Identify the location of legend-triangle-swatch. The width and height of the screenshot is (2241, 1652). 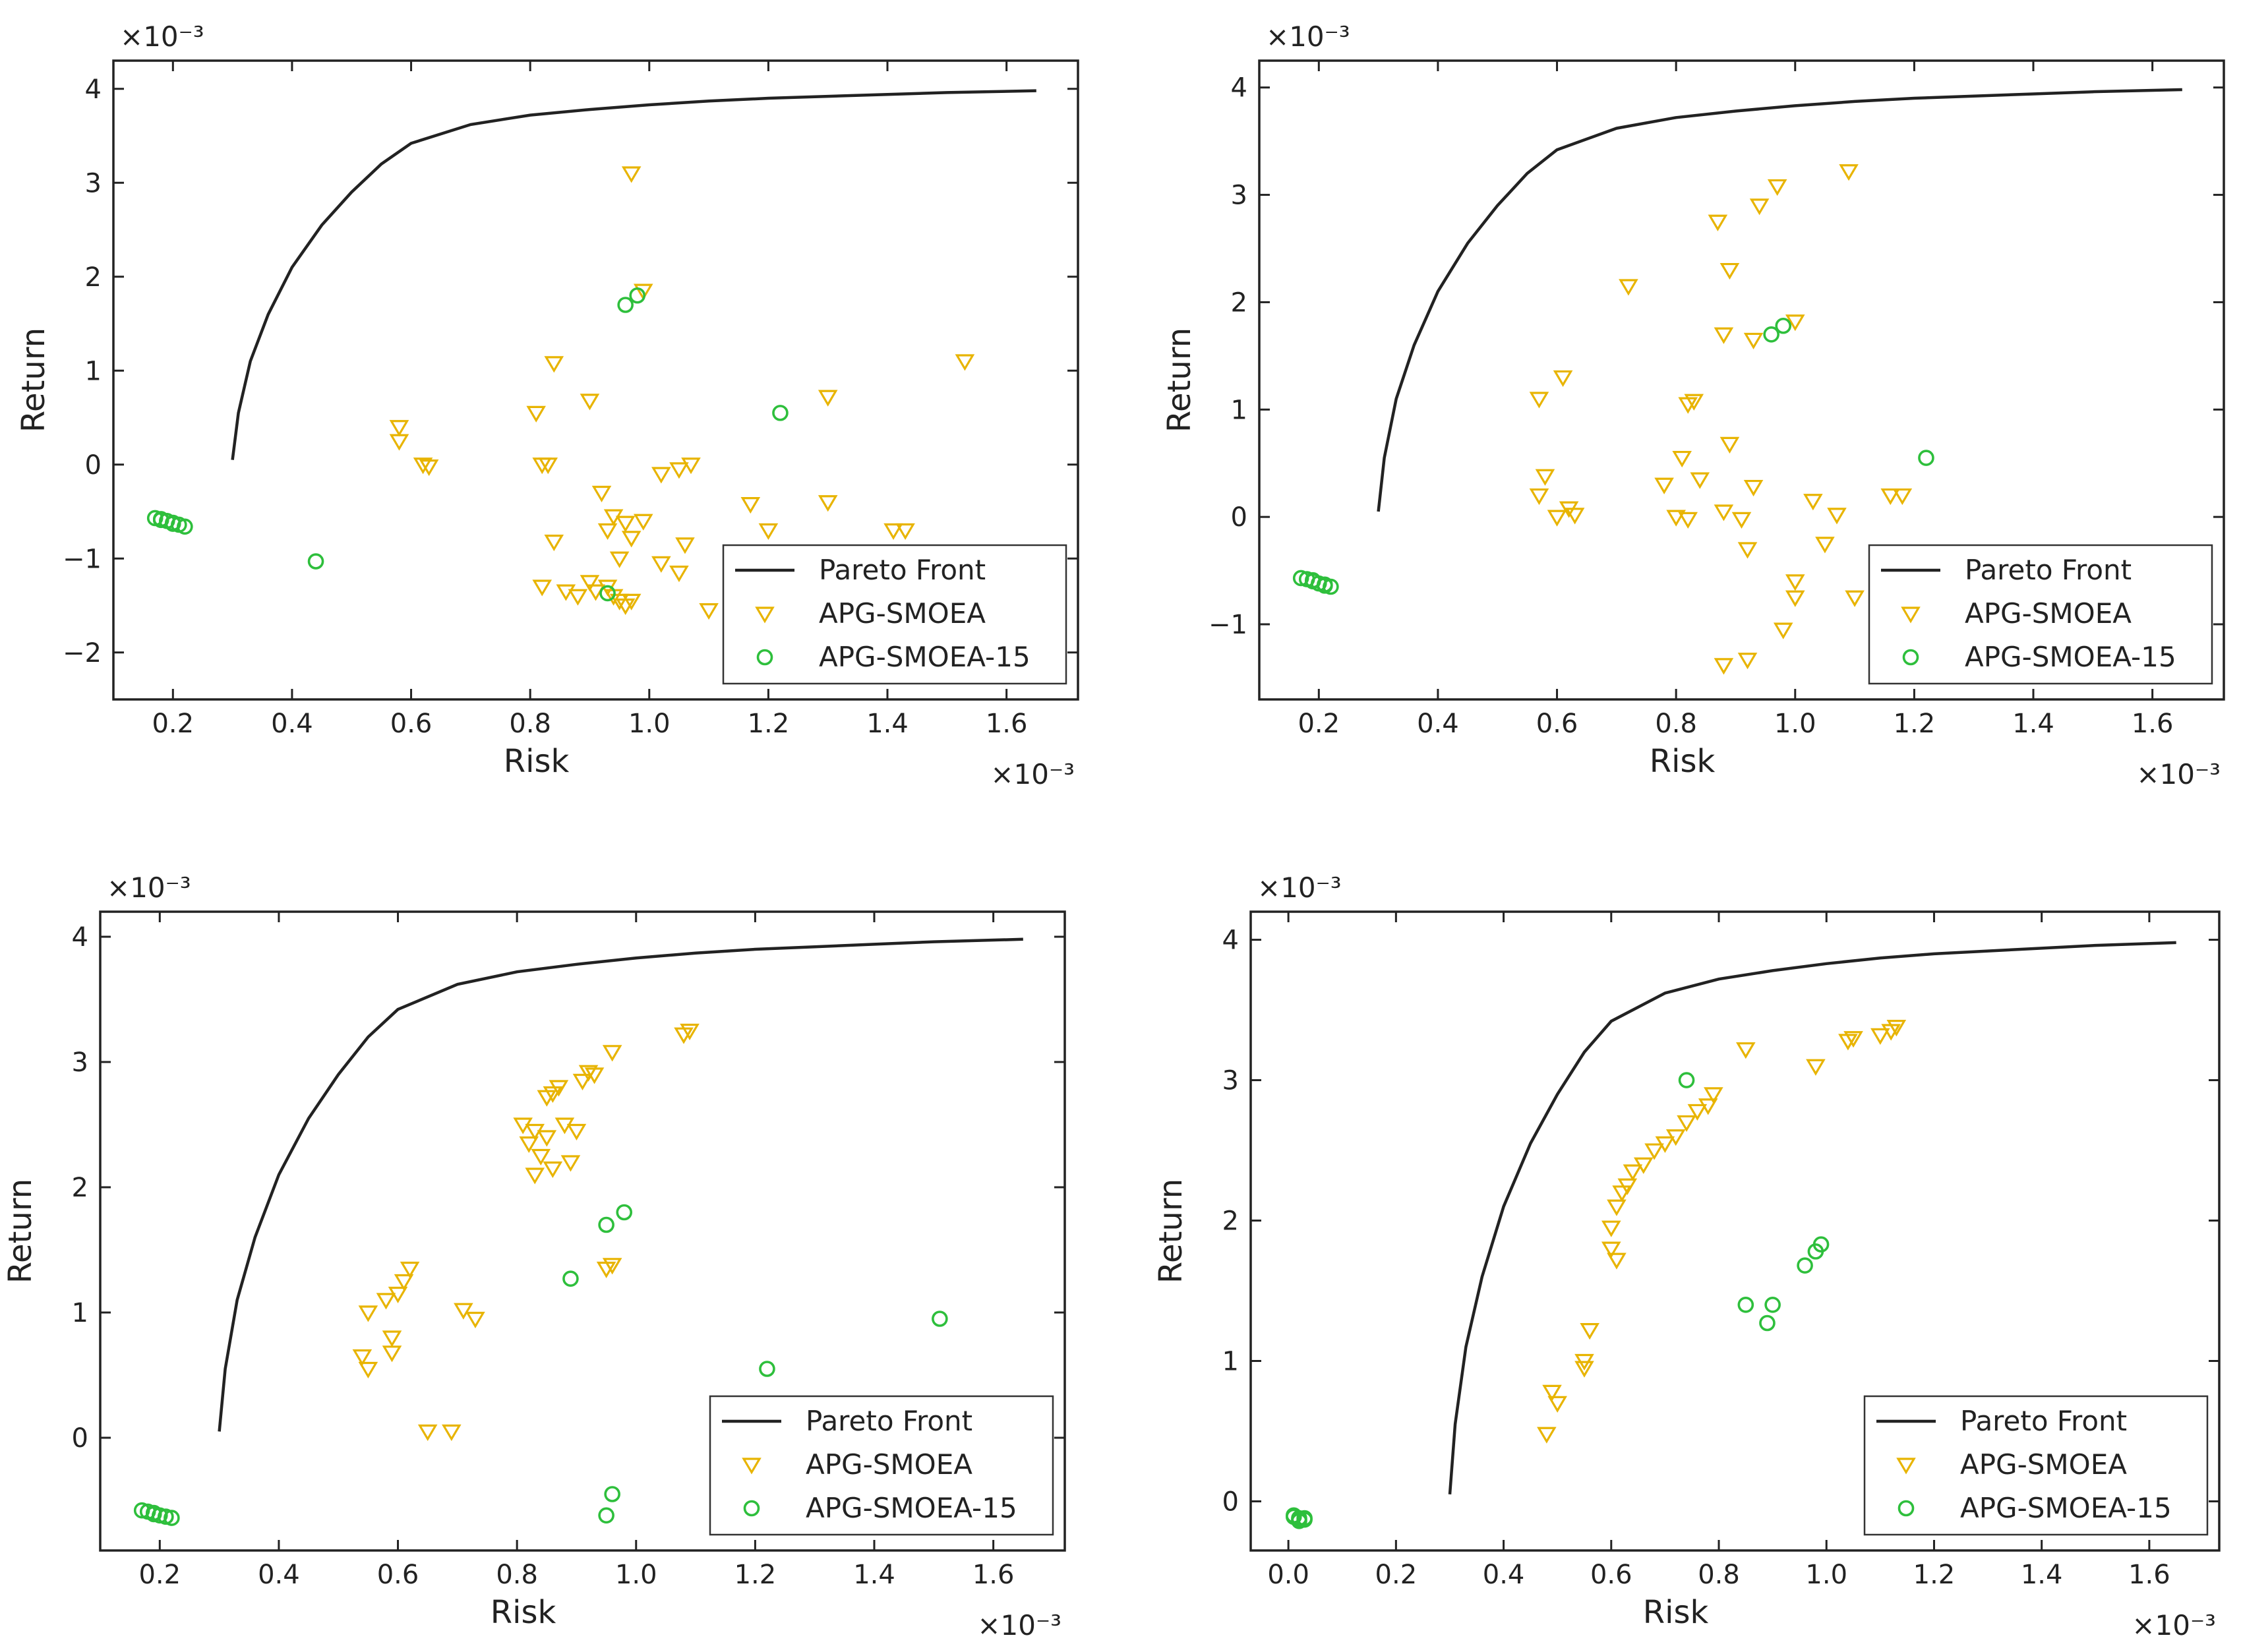
(1906, 1466).